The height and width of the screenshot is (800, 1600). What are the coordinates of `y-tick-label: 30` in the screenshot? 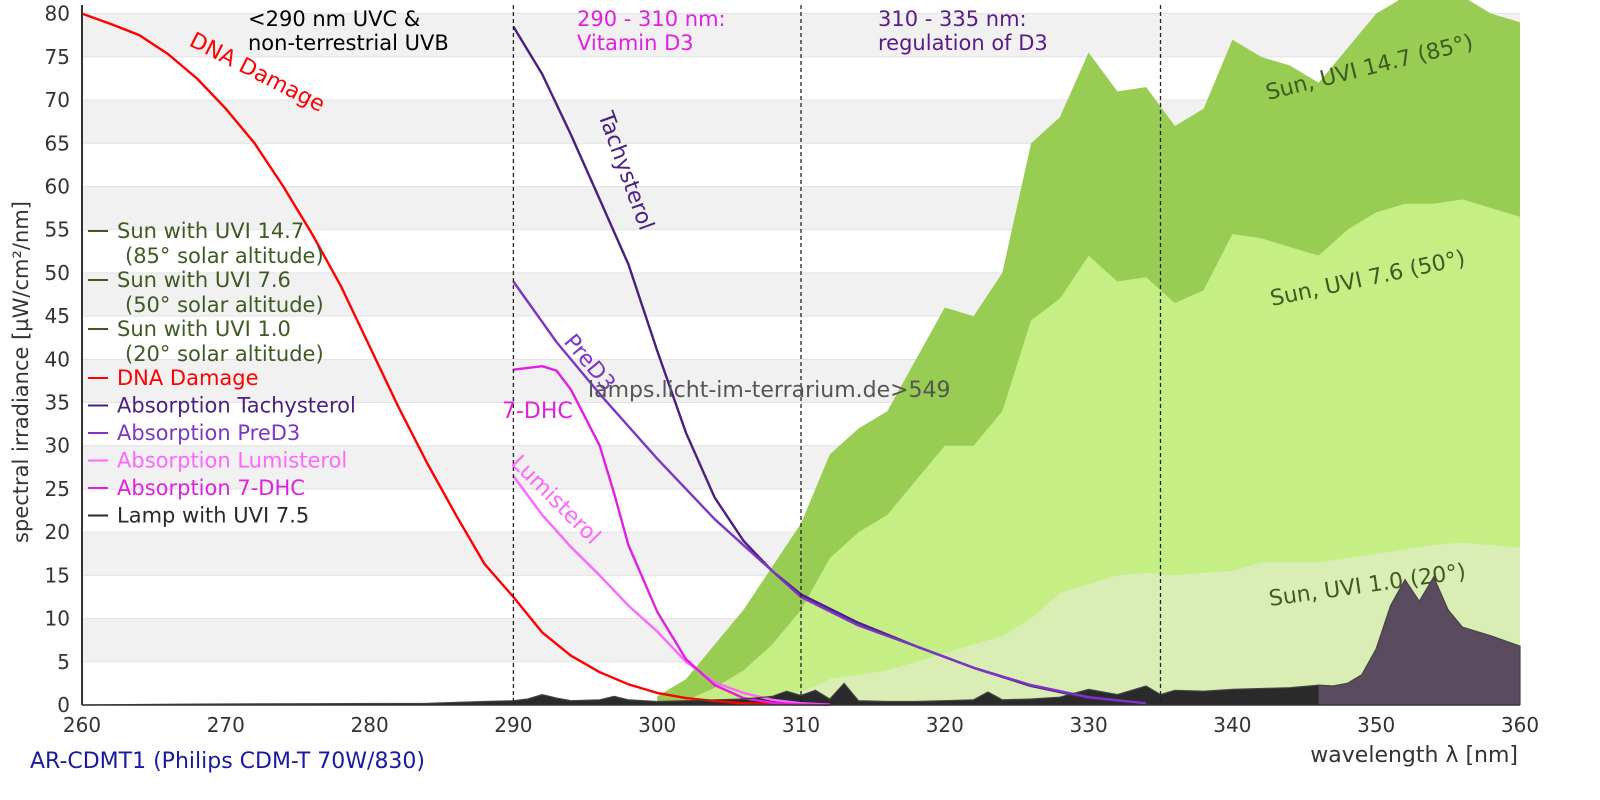 It's located at (57, 446).